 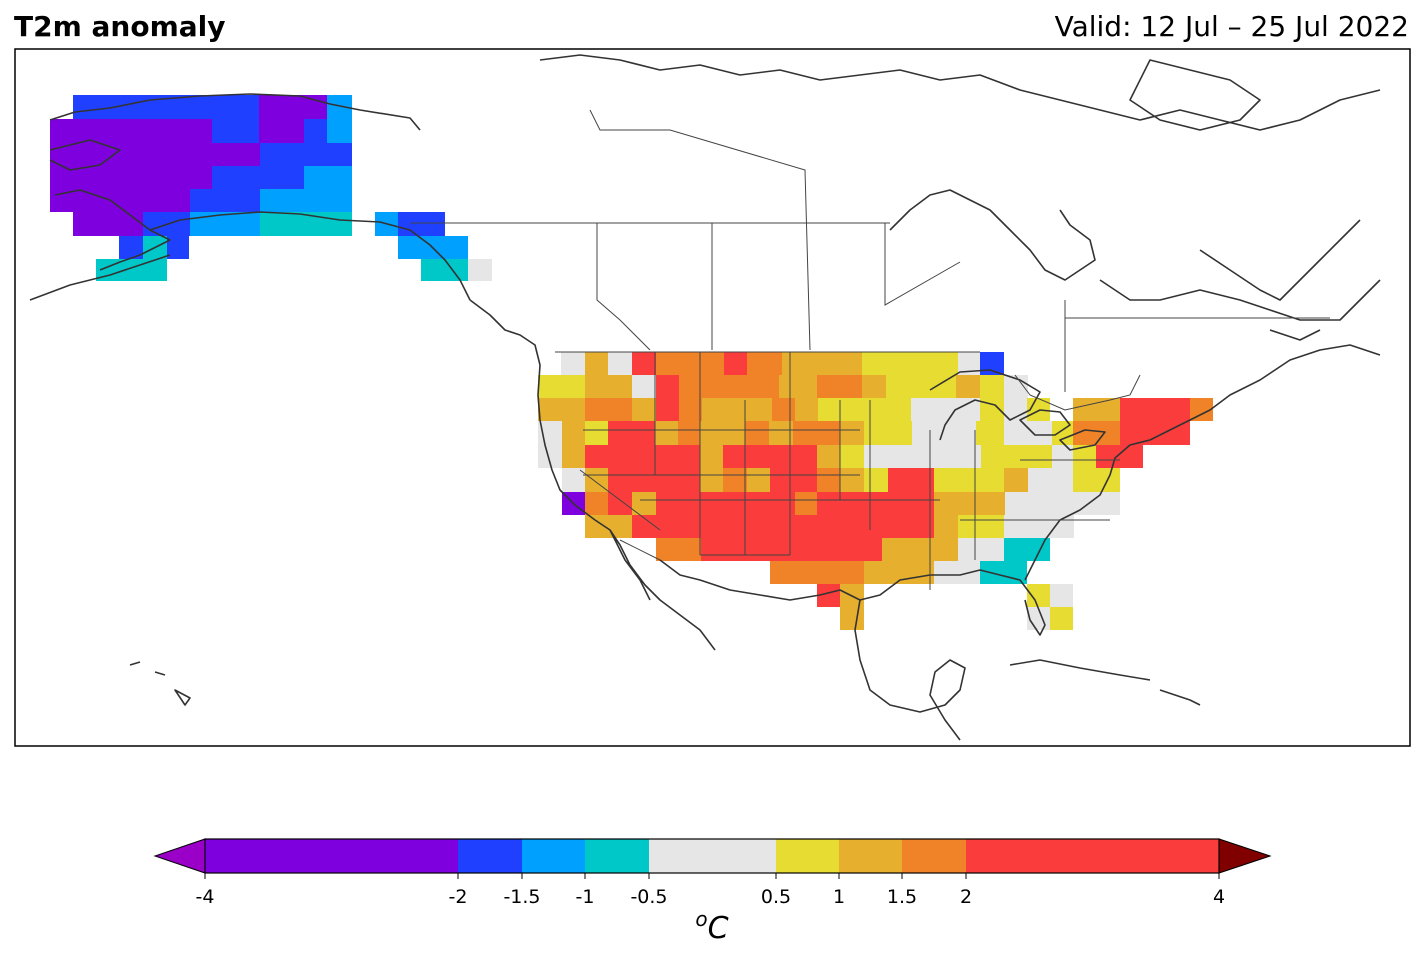 What do you see at coordinates (711, 926) in the screenshot?
I see `colorbar-unit: oC` at bounding box center [711, 926].